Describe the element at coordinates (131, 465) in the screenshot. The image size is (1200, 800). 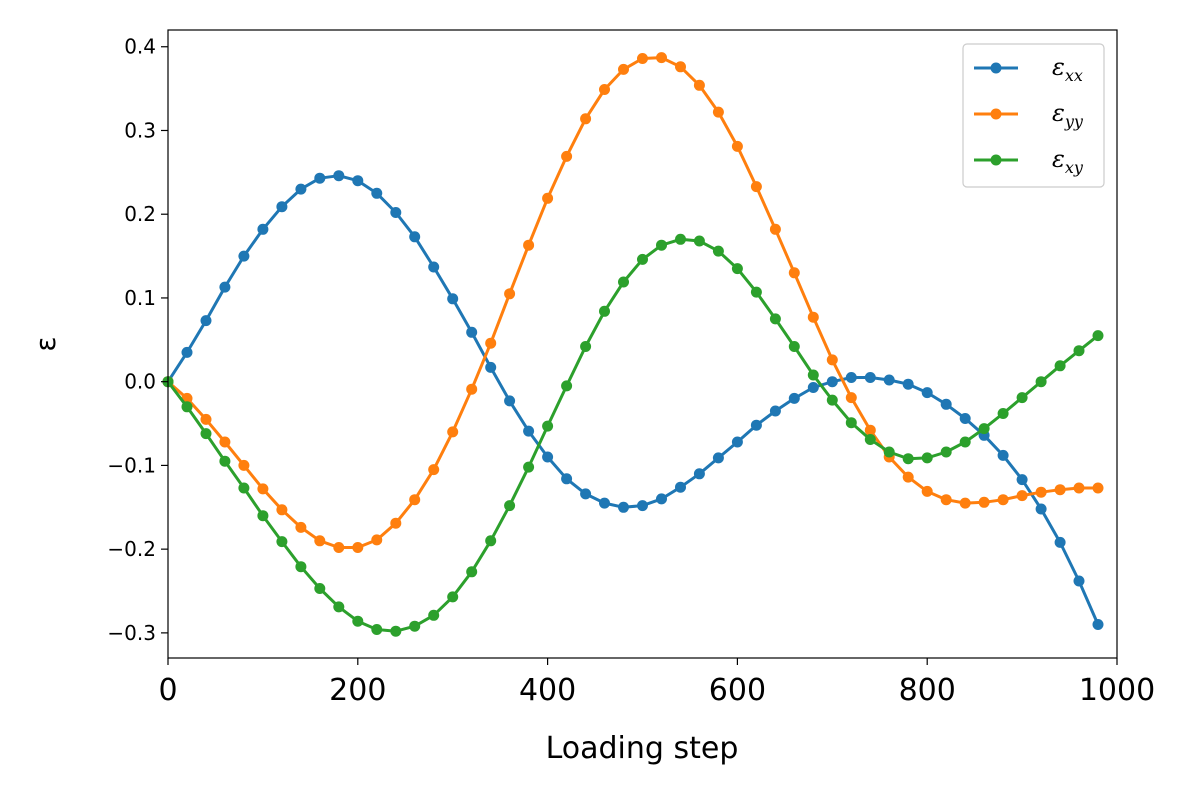
I see `y-tick-label: −0.1` at that location.